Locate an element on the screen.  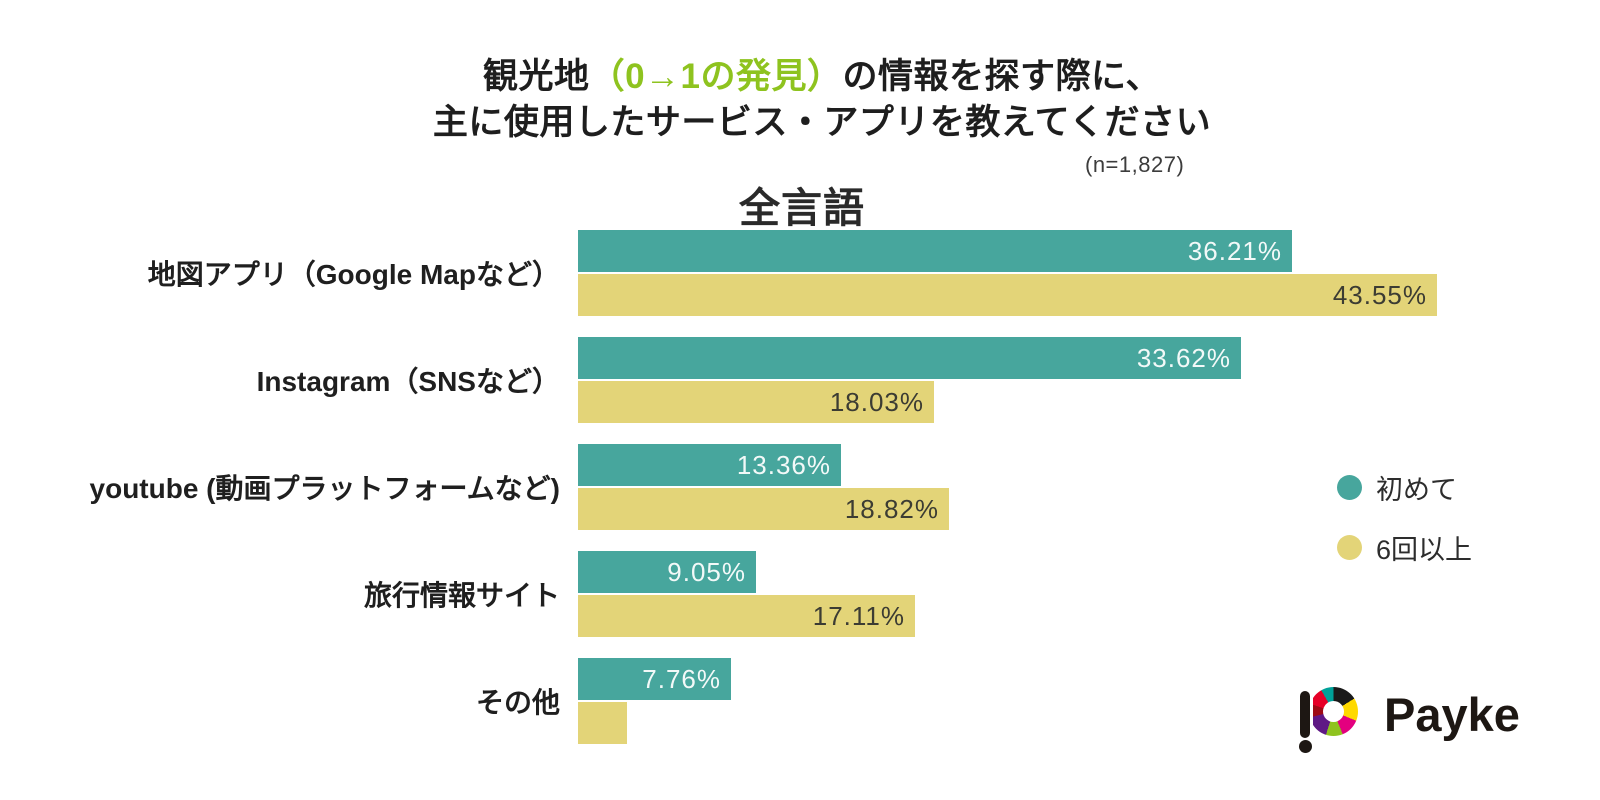
payke-logo: Payke is located at coordinates (1408, 719).